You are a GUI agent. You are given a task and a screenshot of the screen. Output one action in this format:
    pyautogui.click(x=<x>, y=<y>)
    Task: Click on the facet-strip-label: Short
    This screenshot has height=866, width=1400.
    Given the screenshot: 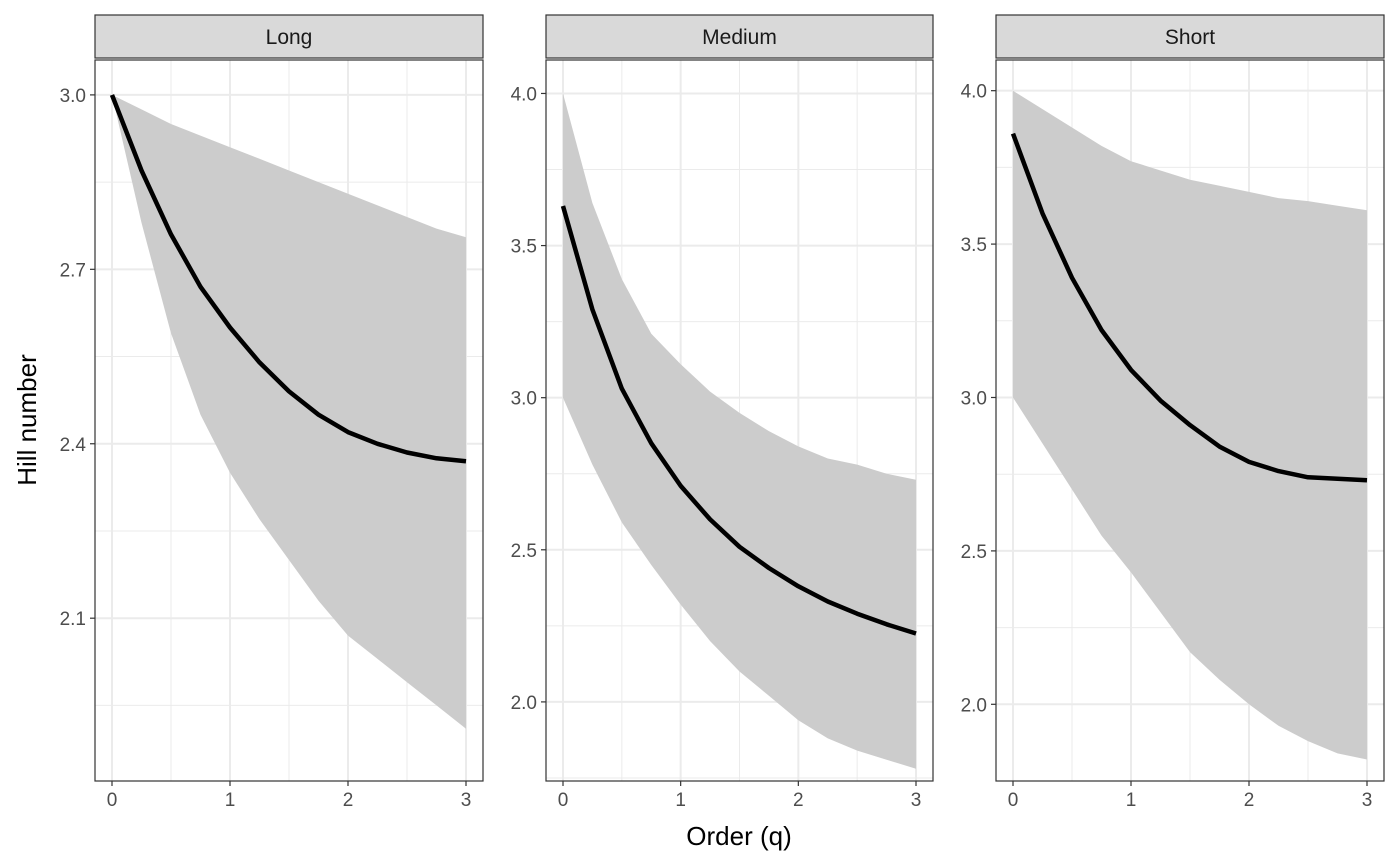 What is the action you would take?
    pyautogui.click(x=1190, y=37)
    